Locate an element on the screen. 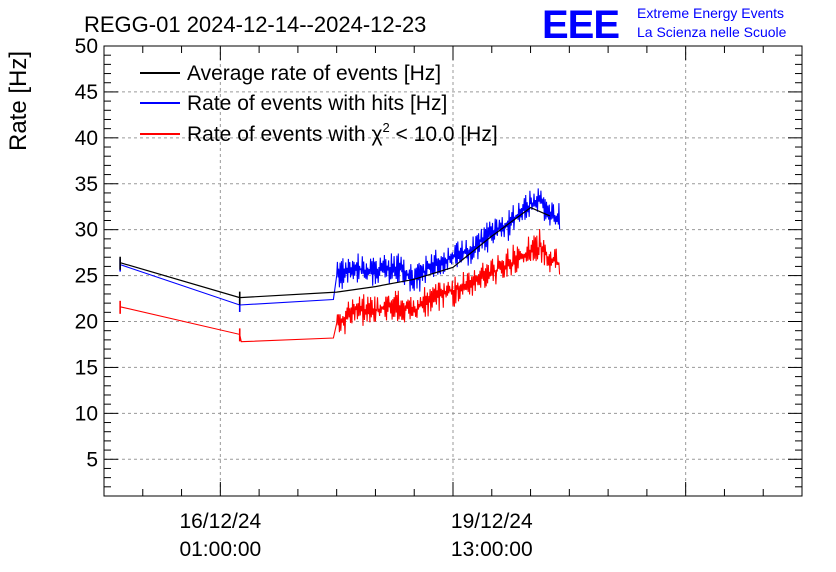 Image resolution: width=836 pixels, height=572 pixels. y-tick-labels: 5 10 15 20 25 30 35 40 45 50 is located at coordinates (86, 253).